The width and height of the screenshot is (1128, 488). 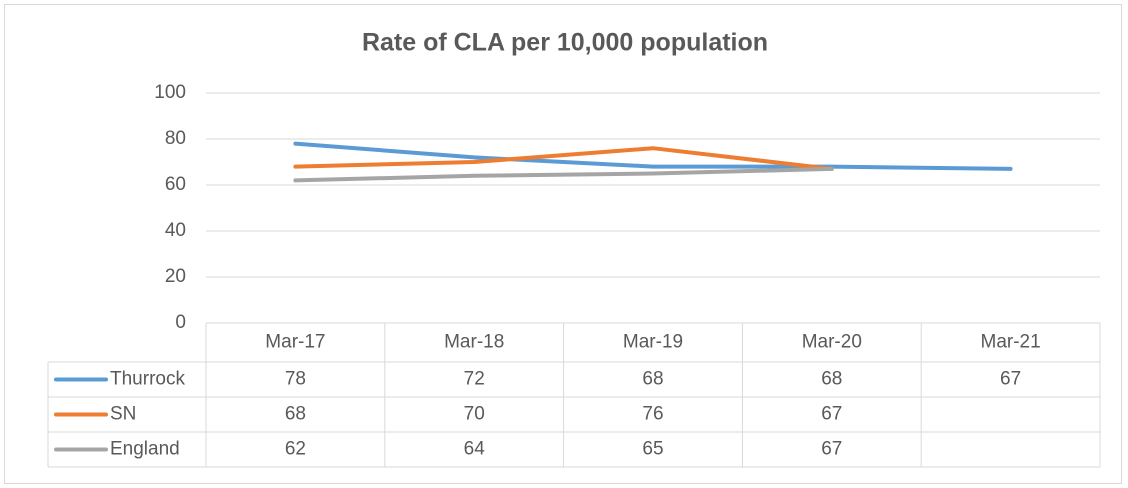 What do you see at coordinates (175, 276) in the screenshot?
I see `y-tick-label: 20` at bounding box center [175, 276].